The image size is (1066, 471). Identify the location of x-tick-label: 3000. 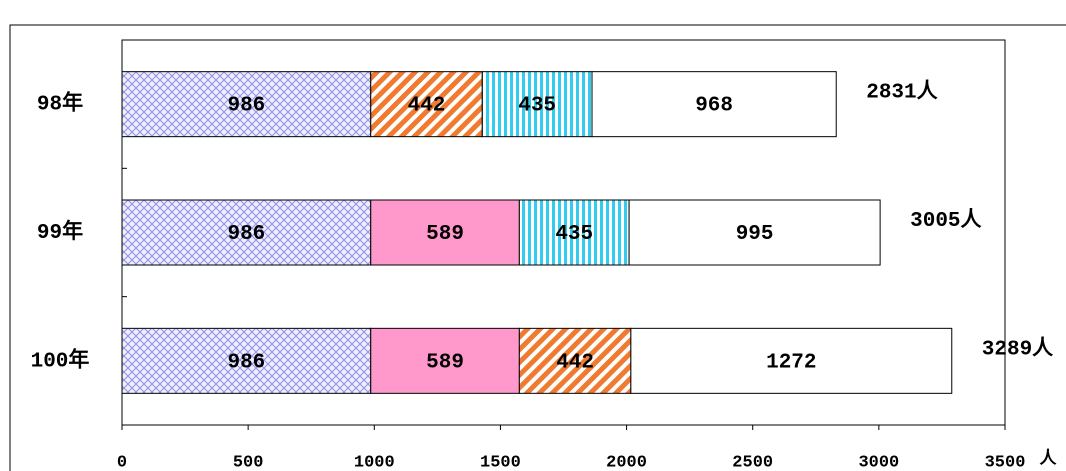
(878, 462).